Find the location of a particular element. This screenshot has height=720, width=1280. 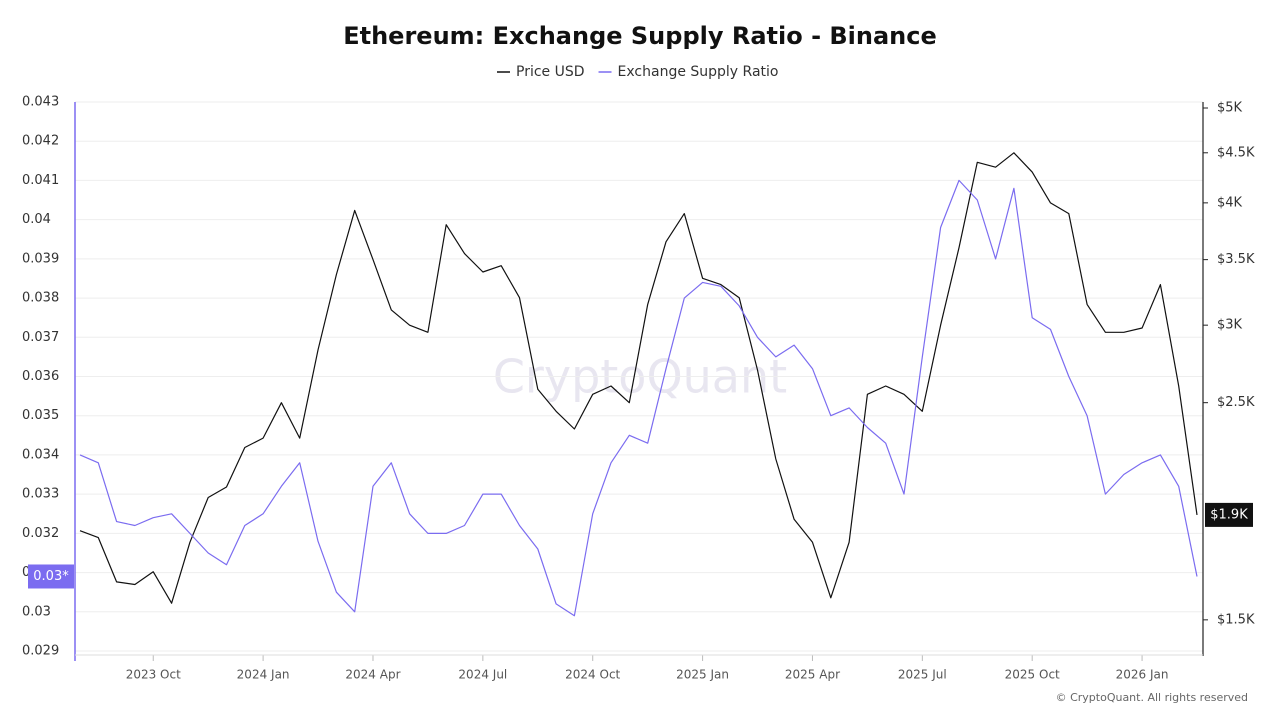

legend: Price USD Exchange Supply Ratio is located at coordinates (638, 72).